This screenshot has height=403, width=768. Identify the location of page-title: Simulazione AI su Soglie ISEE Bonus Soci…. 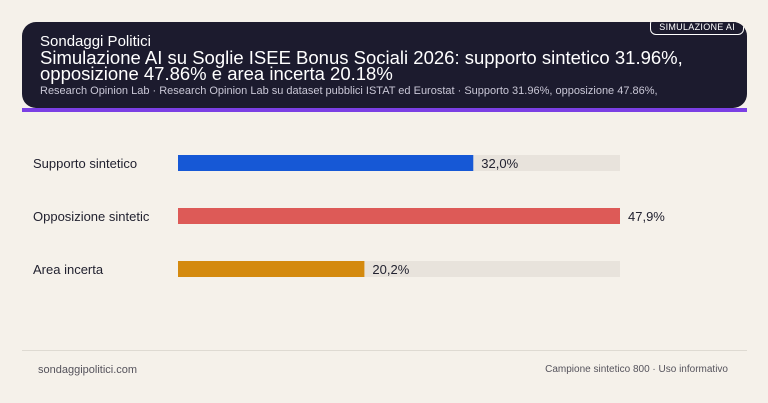
(361, 65).